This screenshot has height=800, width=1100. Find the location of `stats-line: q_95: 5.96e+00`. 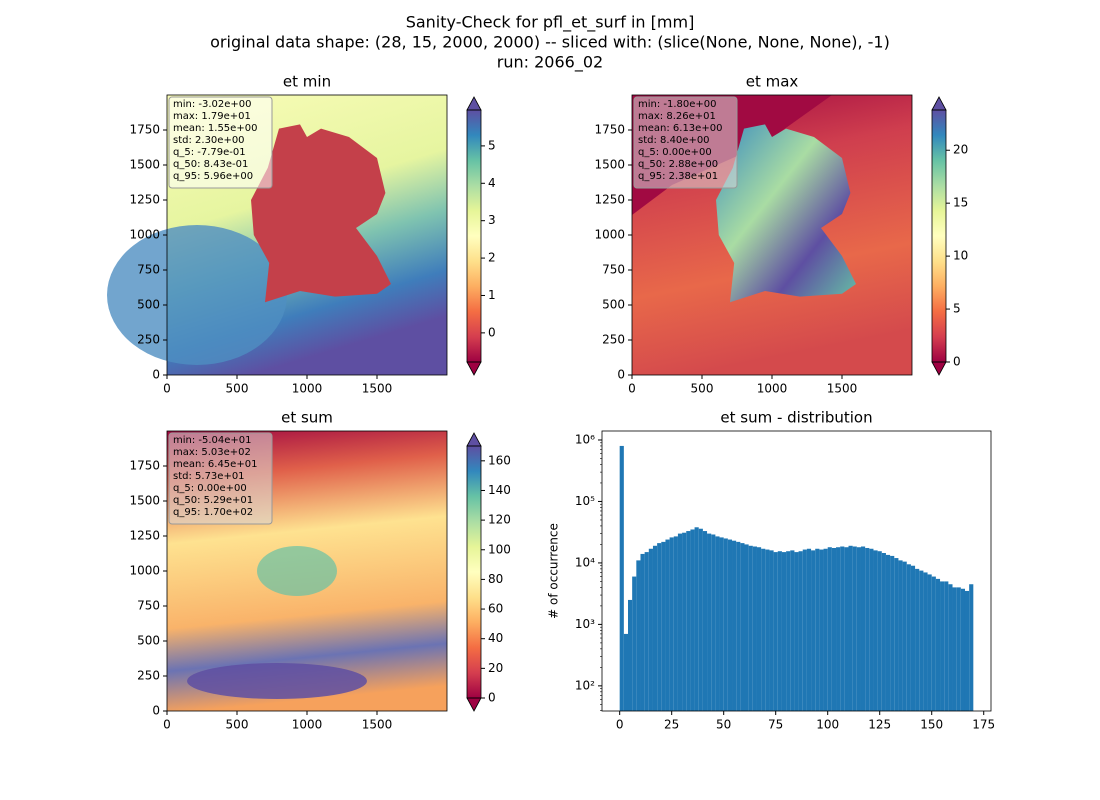

stats-line: q_95: 5.96e+00 is located at coordinates (213, 176).